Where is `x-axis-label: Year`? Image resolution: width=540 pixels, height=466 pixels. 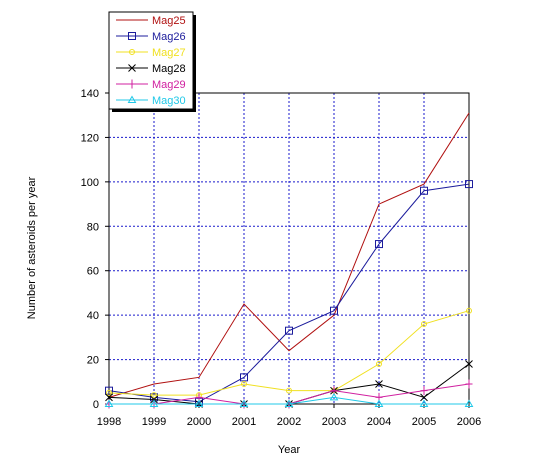 x-axis-label: Year is located at coordinates (289, 450).